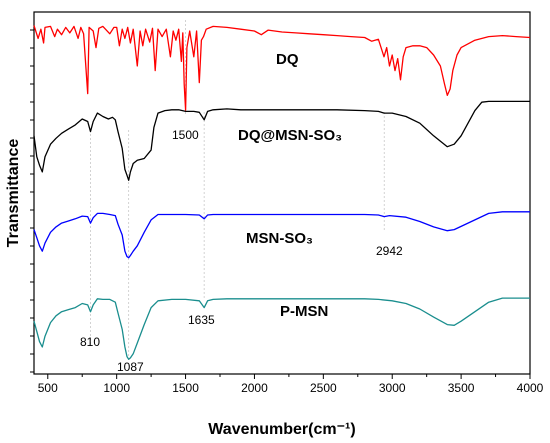 This screenshot has height=443, width=550. What do you see at coordinates (185, 135) in the screenshot?
I see `peak-label-1500: 1500` at bounding box center [185, 135].